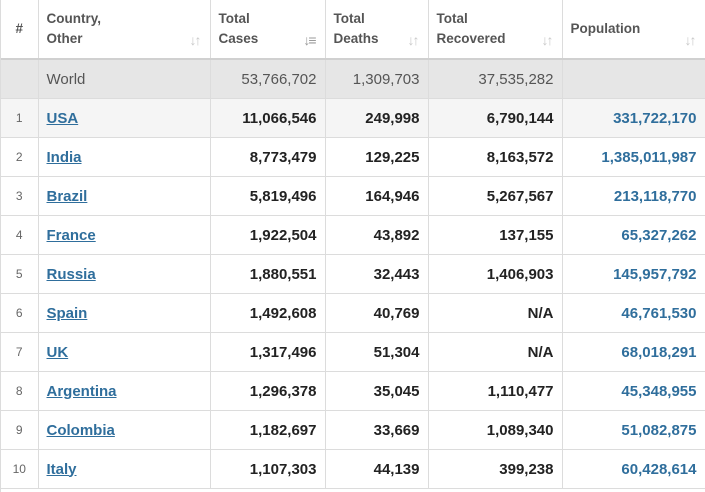 This screenshot has height=492, width=705. I want to click on row-index-cell: 7, so click(20, 352).